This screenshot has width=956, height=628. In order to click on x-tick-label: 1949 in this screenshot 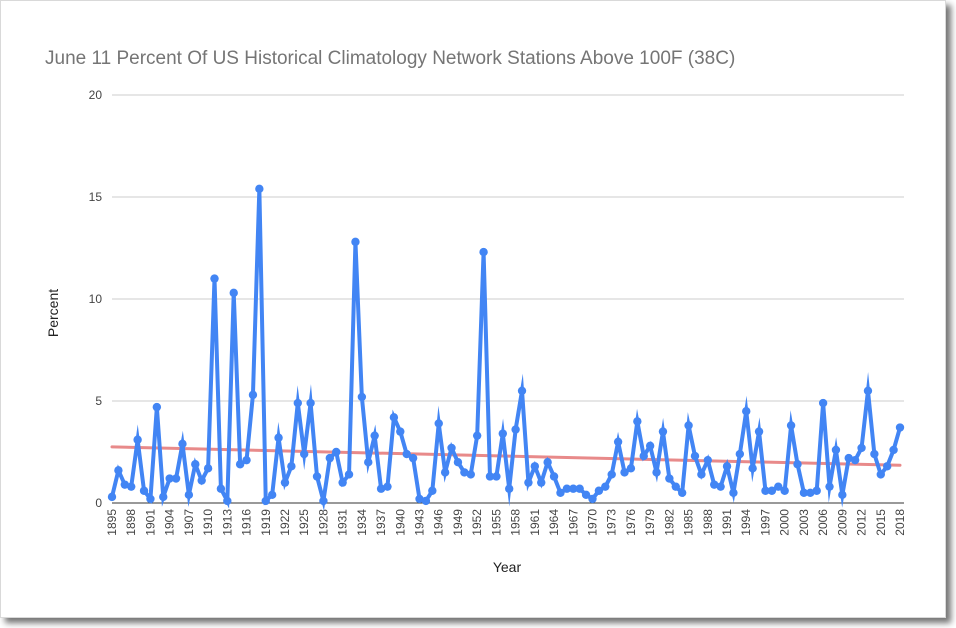, I will do `click(458, 522)`.